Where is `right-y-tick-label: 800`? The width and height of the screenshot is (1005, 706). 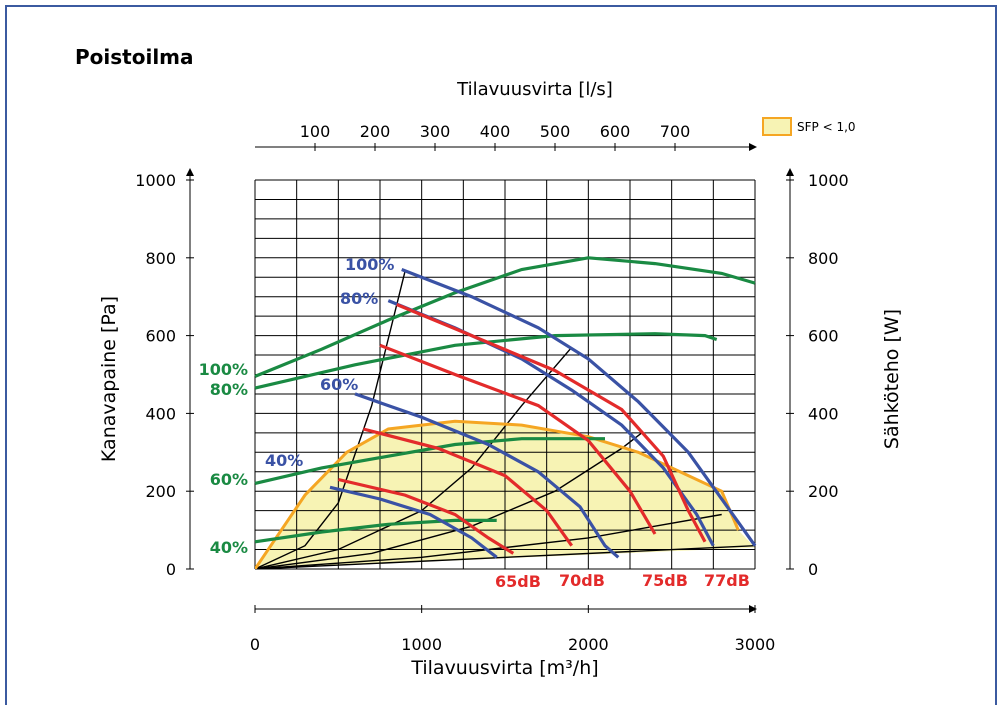 right-y-tick-label: 800 is located at coordinates (823, 258).